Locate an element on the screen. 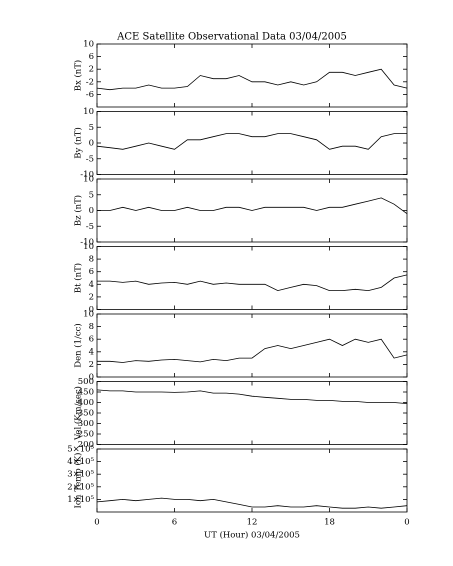 This screenshot has height=566, width=453. x-tick-label: 18 is located at coordinates (329, 523).